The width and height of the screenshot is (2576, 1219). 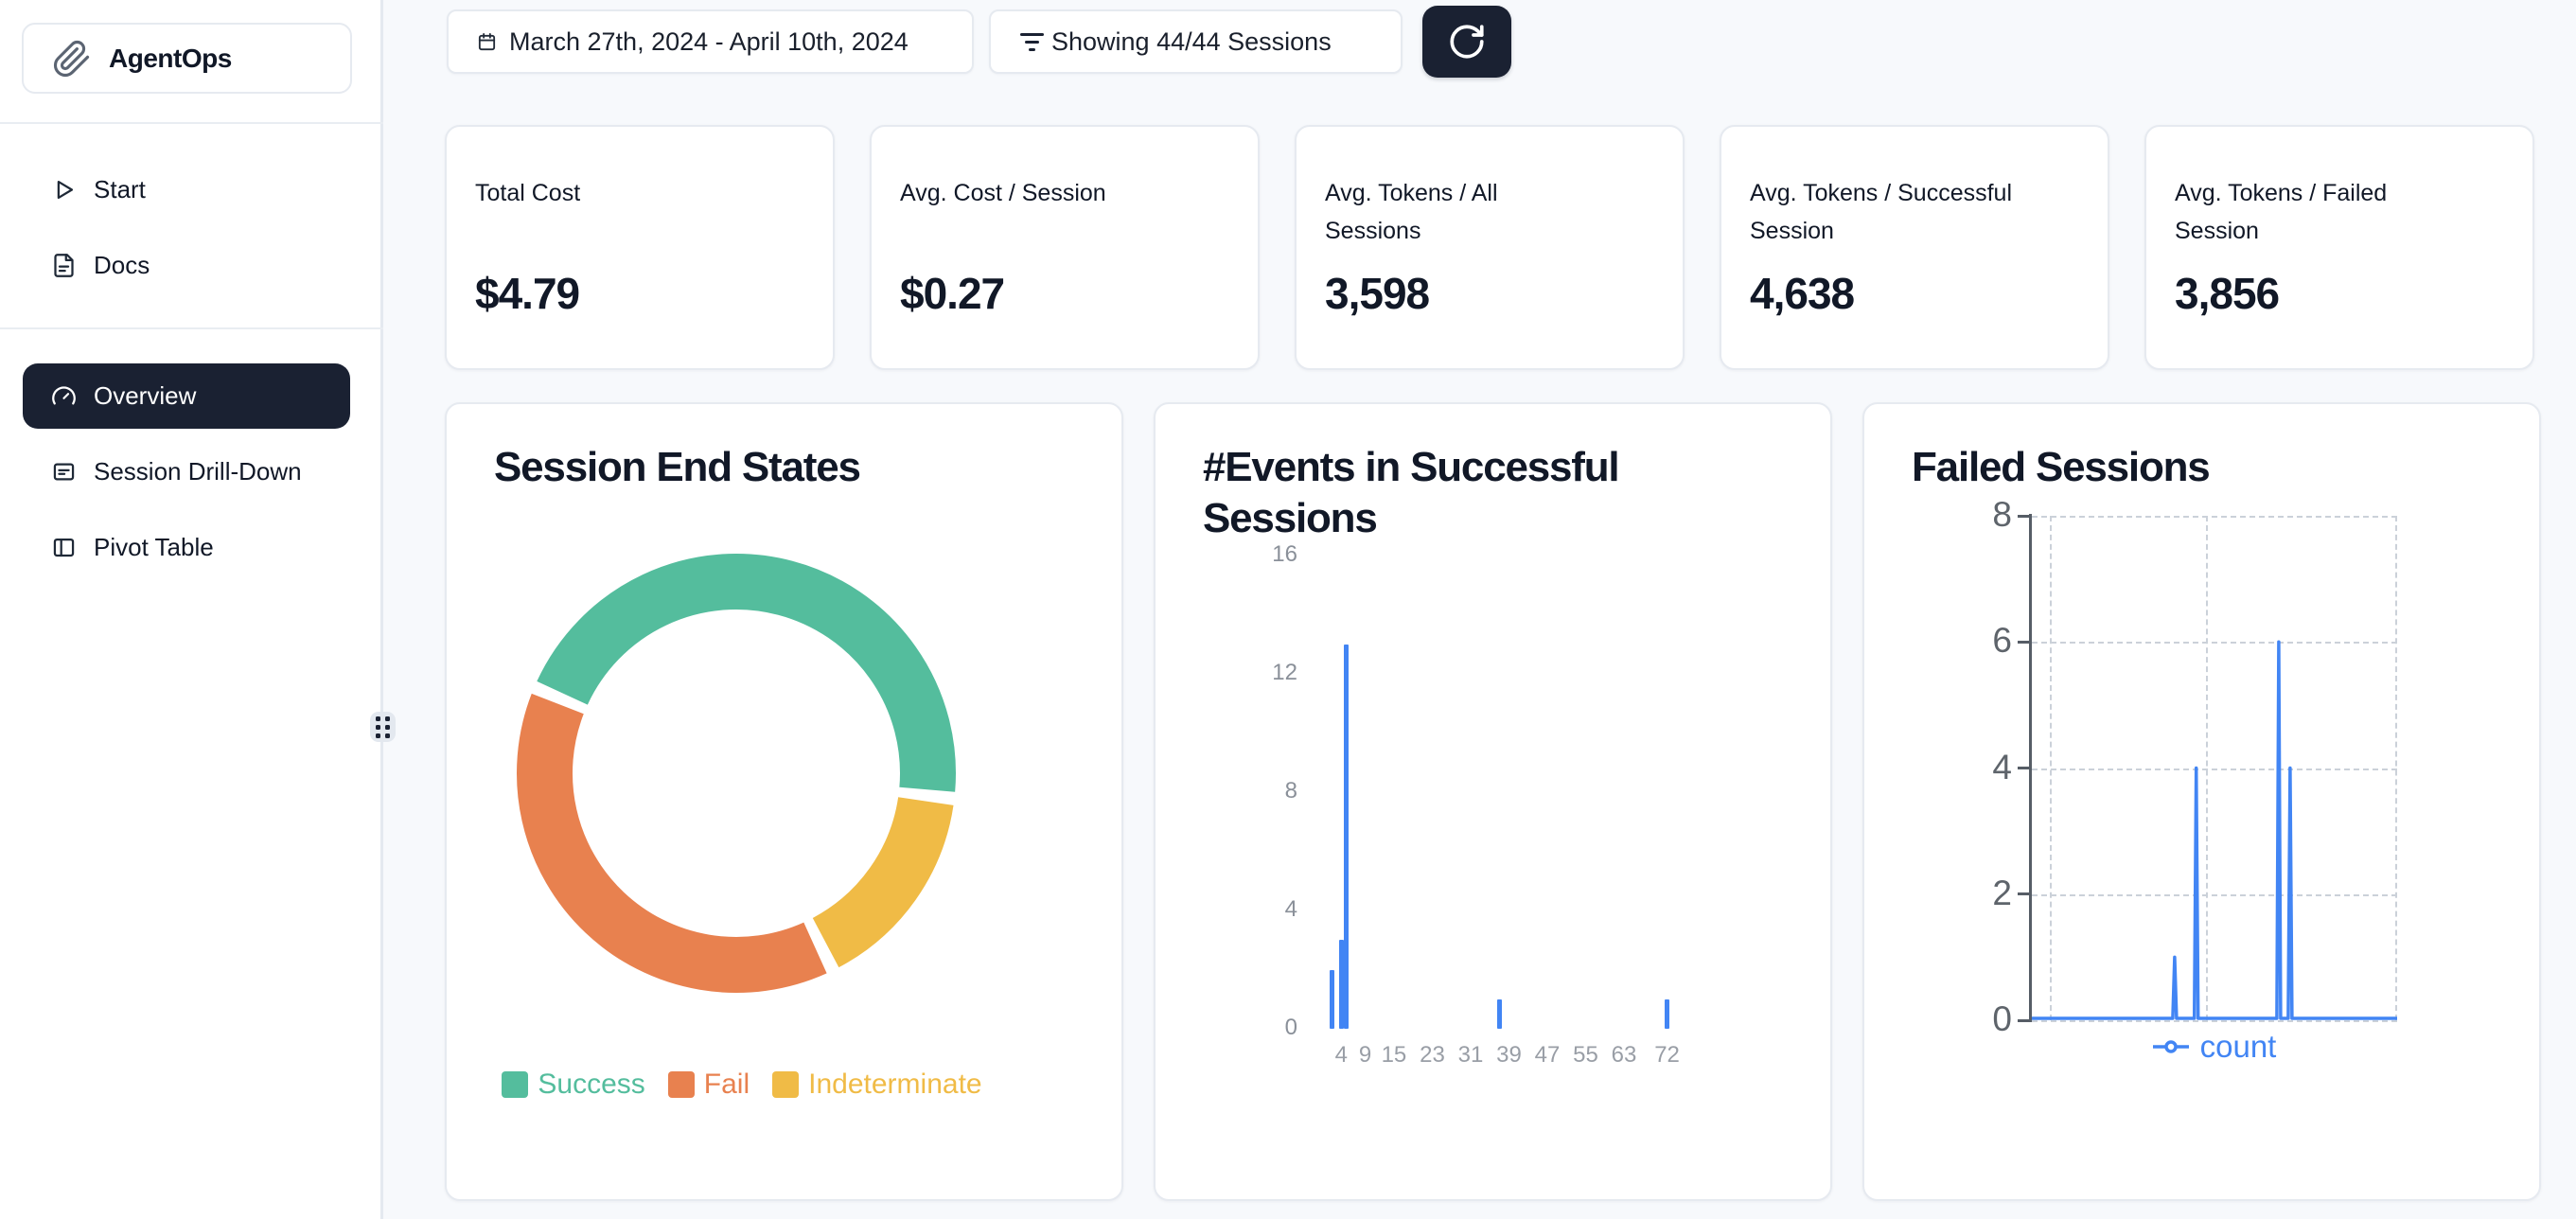 I want to click on x-tick-label: 63, so click(x=1624, y=1055).